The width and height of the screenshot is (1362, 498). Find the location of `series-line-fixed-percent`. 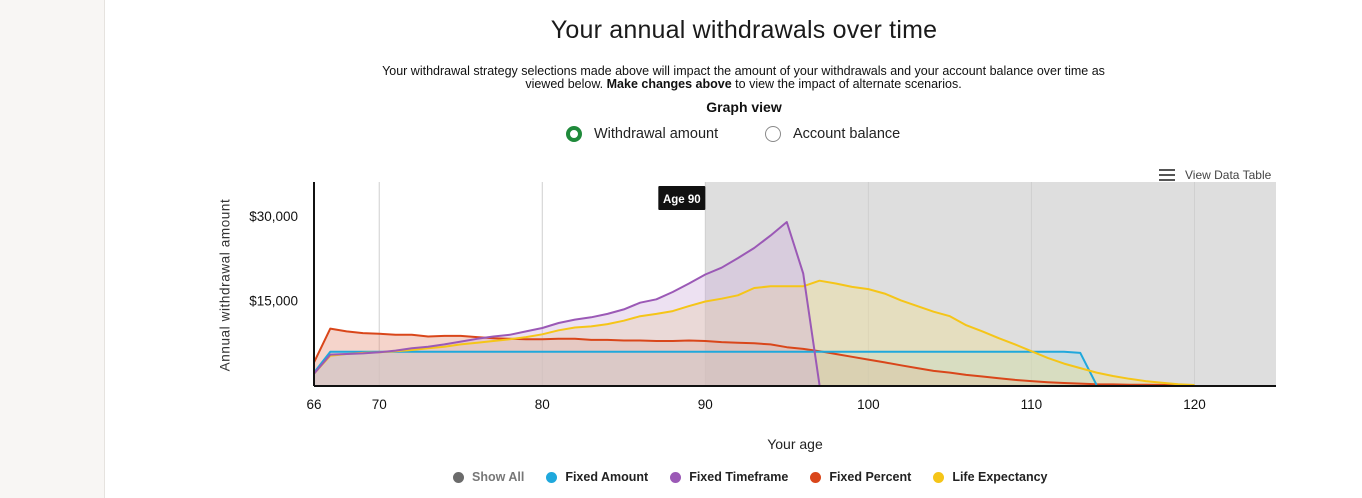

series-line-fixed-percent is located at coordinates (754, 356).